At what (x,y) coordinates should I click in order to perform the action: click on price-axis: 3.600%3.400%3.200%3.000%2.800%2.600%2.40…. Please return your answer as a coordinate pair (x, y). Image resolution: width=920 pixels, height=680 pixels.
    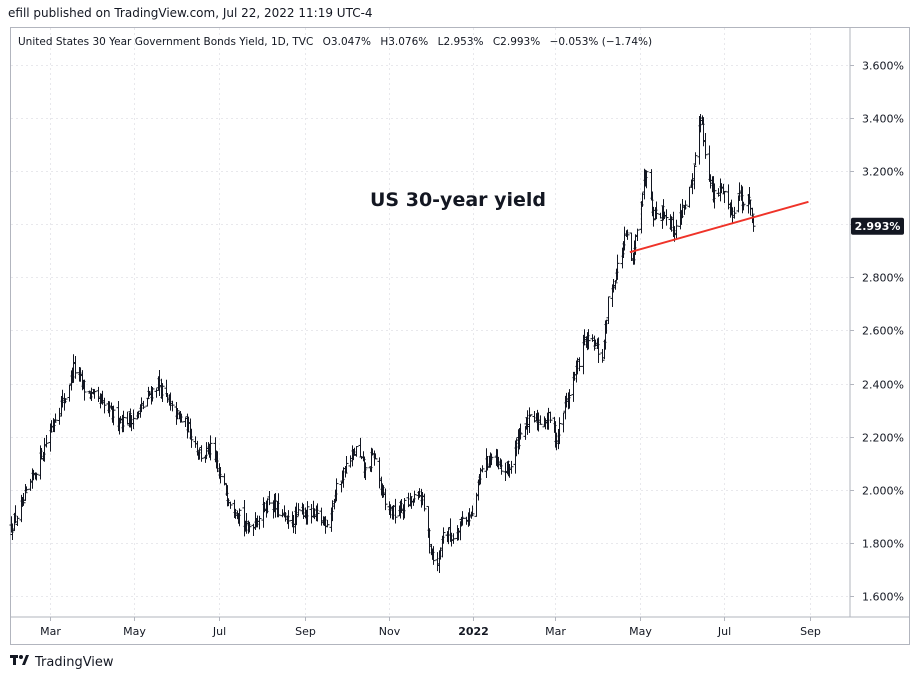
    Looking at the image, I should click on (876, 322).